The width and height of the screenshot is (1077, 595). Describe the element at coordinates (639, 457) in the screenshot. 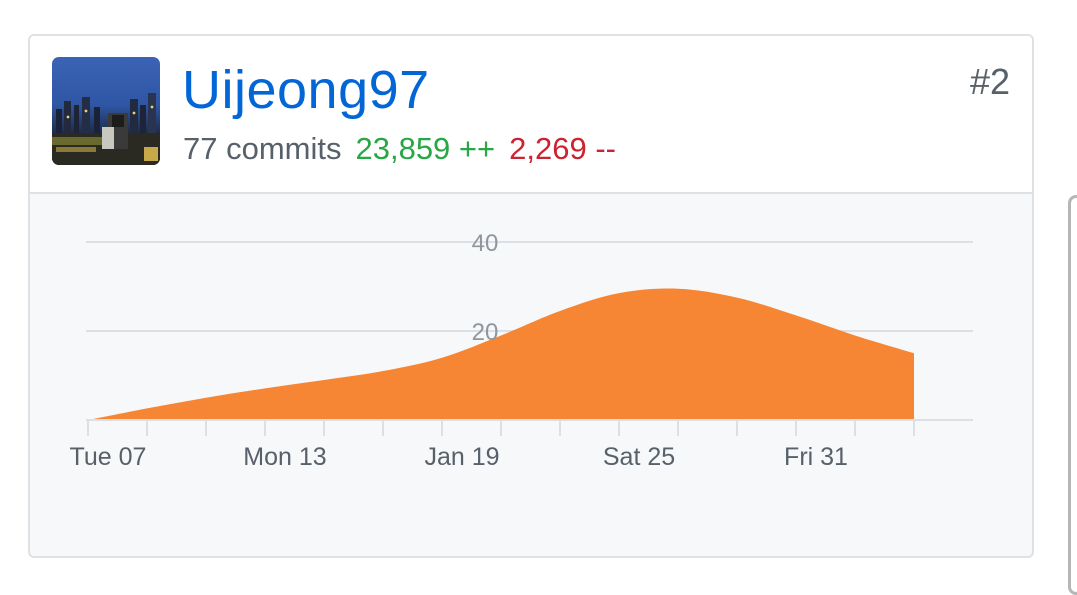

I see `x-tick-label: Sat 25` at that location.